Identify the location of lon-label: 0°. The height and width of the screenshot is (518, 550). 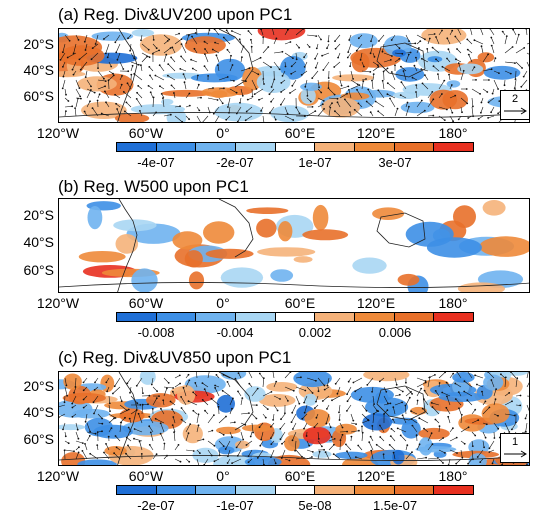
(223, 133).